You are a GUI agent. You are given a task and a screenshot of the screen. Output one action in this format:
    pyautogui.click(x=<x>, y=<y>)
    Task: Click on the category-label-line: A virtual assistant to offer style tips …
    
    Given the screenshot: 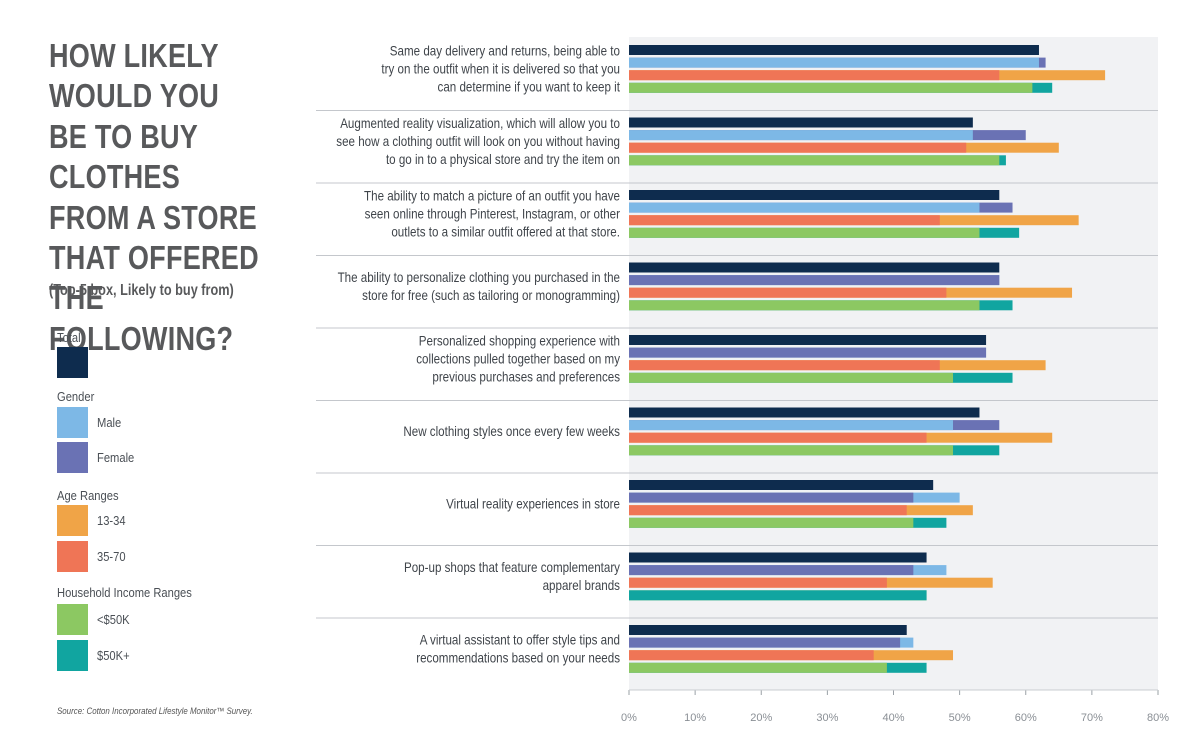 What is the action you would take?
    pyautogui.click(x=520, y=640)
    